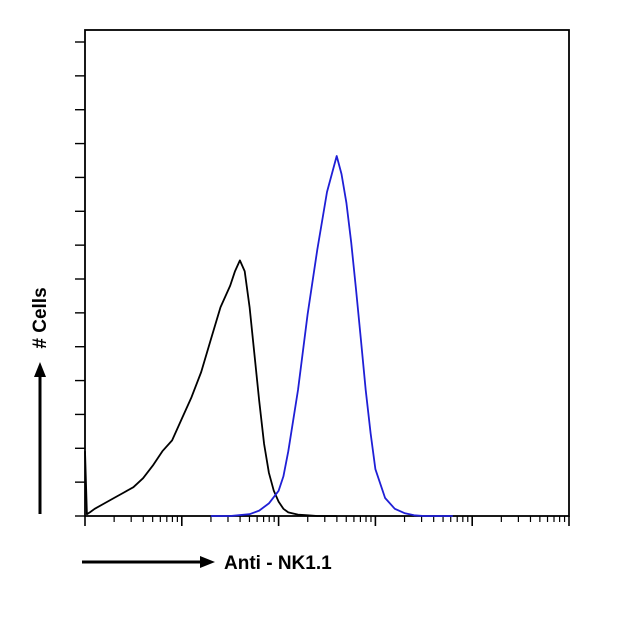 This screenshot has width=628, height=617. Describe the element at coordinates (80, 279) in the screenshot. I see `y-axis-ticks` at that location.